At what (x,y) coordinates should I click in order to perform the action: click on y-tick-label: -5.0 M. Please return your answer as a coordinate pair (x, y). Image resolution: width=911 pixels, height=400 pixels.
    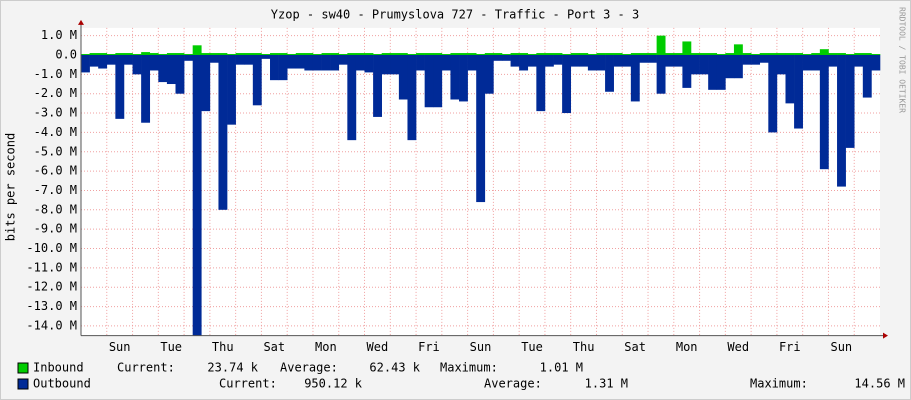
    Looking at the image, I should click on (55, 151).